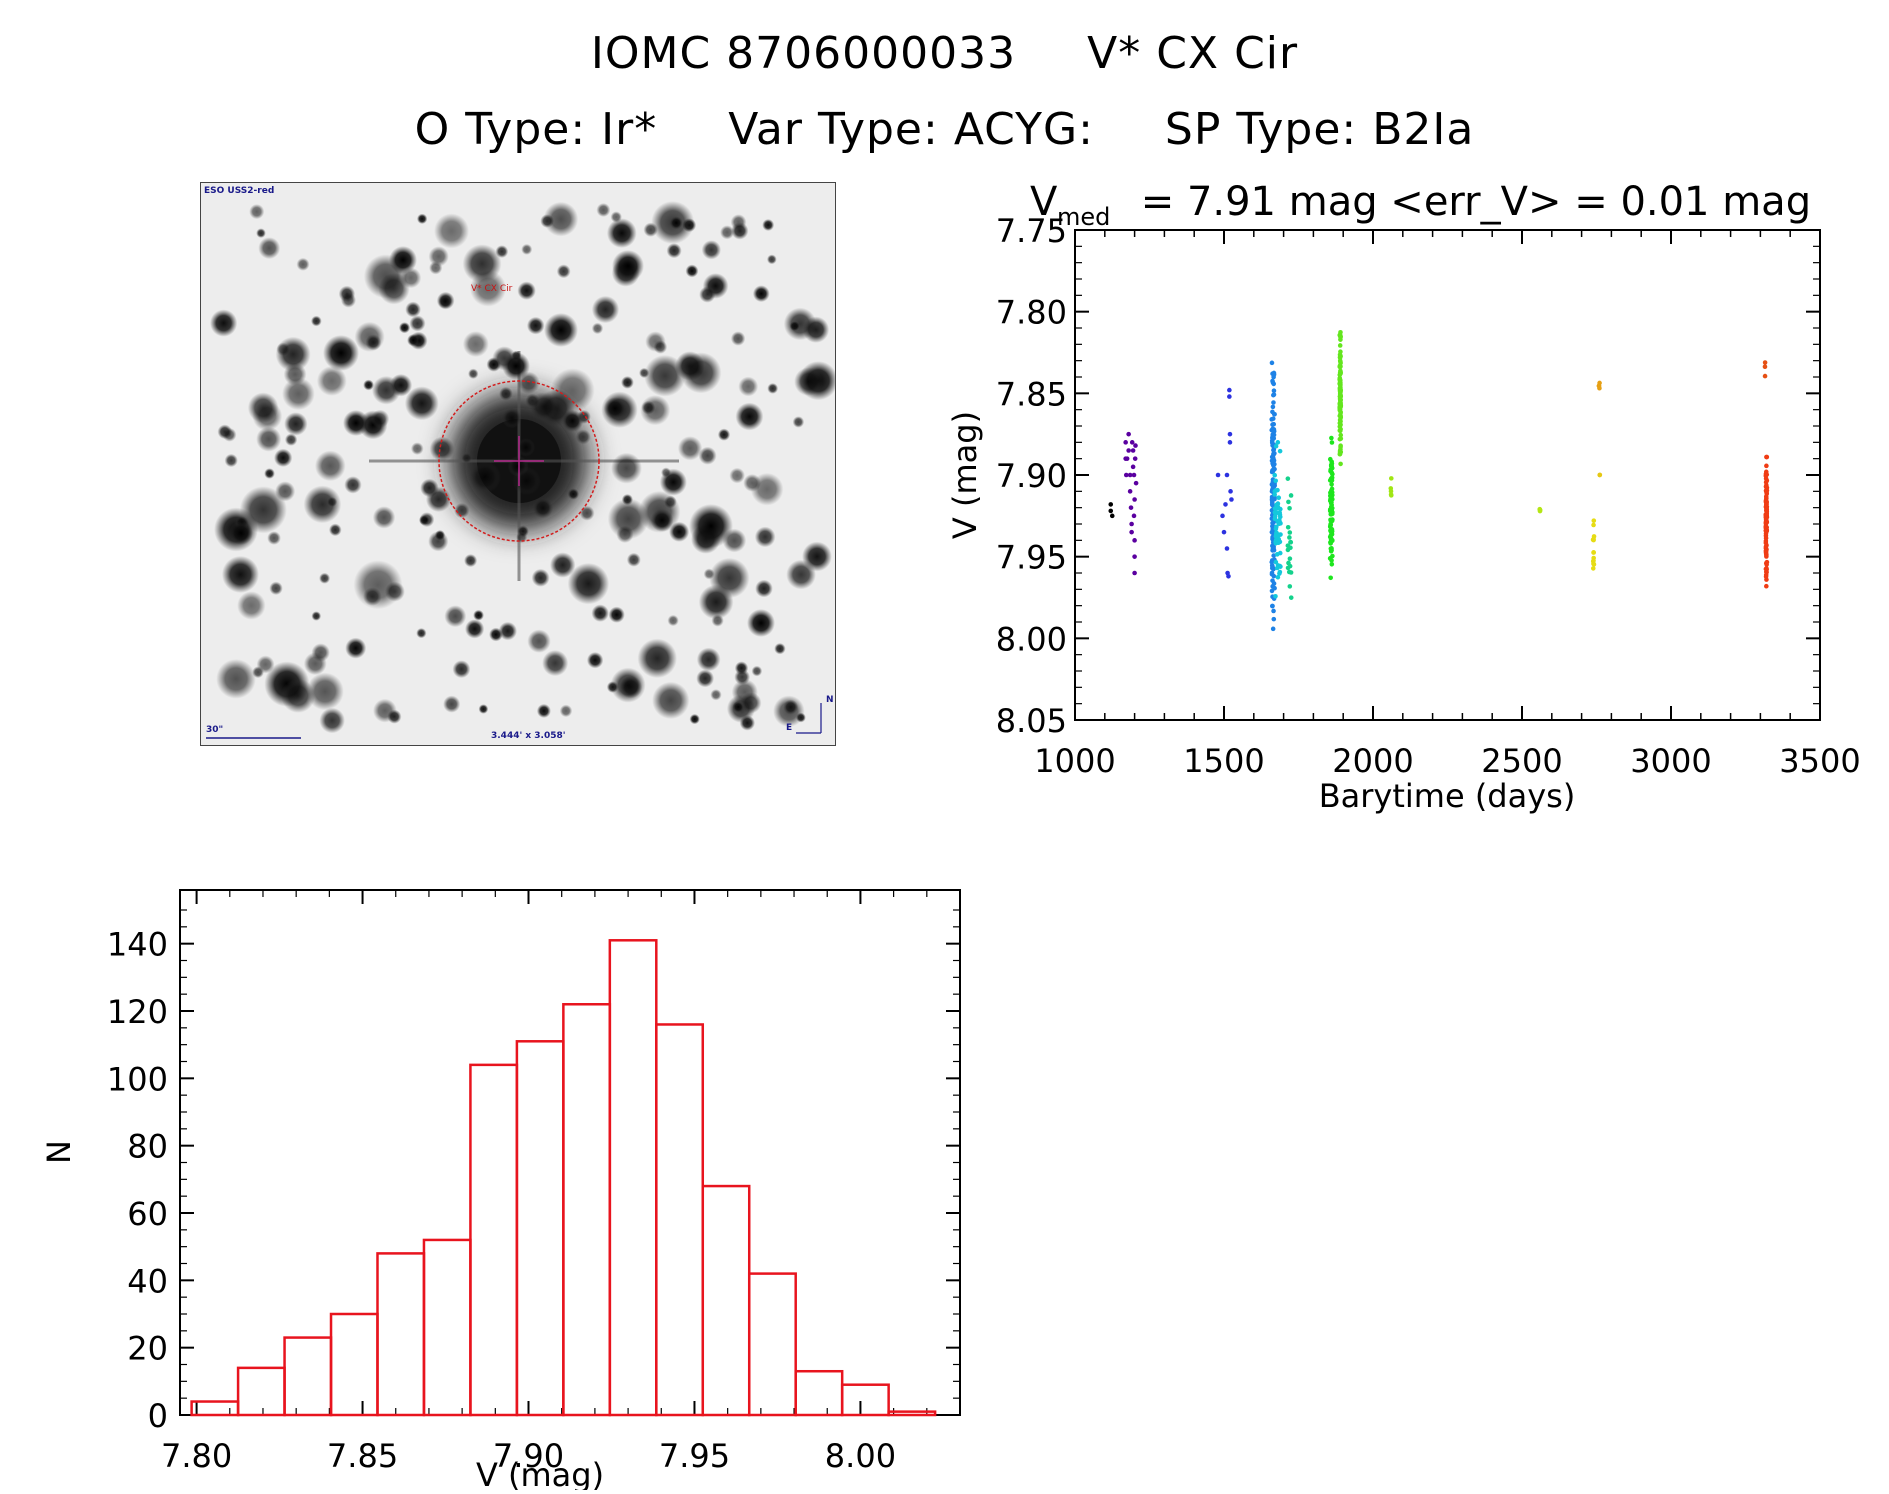 Image resolution: width=1889 pixels, height=1494 pixels. I want to click on finder-target-label: V* CX Cir, so click(492, 289).